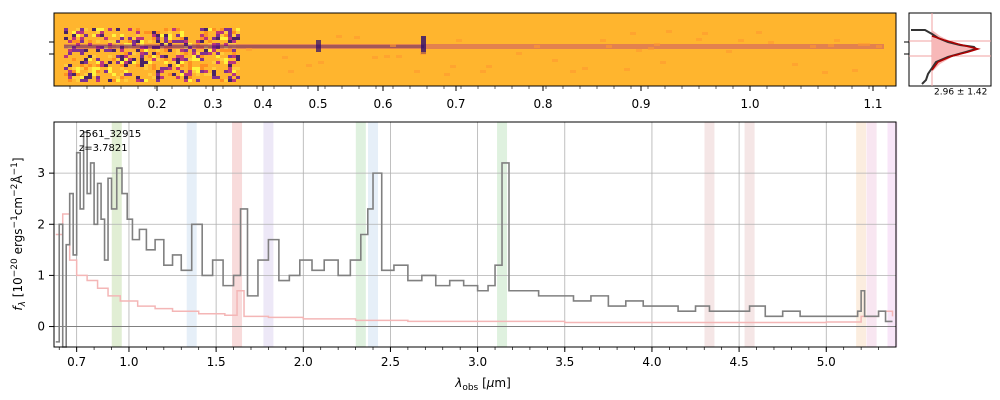 The image size is (1000, 400). What do you see at coordinates (956, 53) in the screenshot?
I see `profile-fit-line` at bounding box center [956, 53].